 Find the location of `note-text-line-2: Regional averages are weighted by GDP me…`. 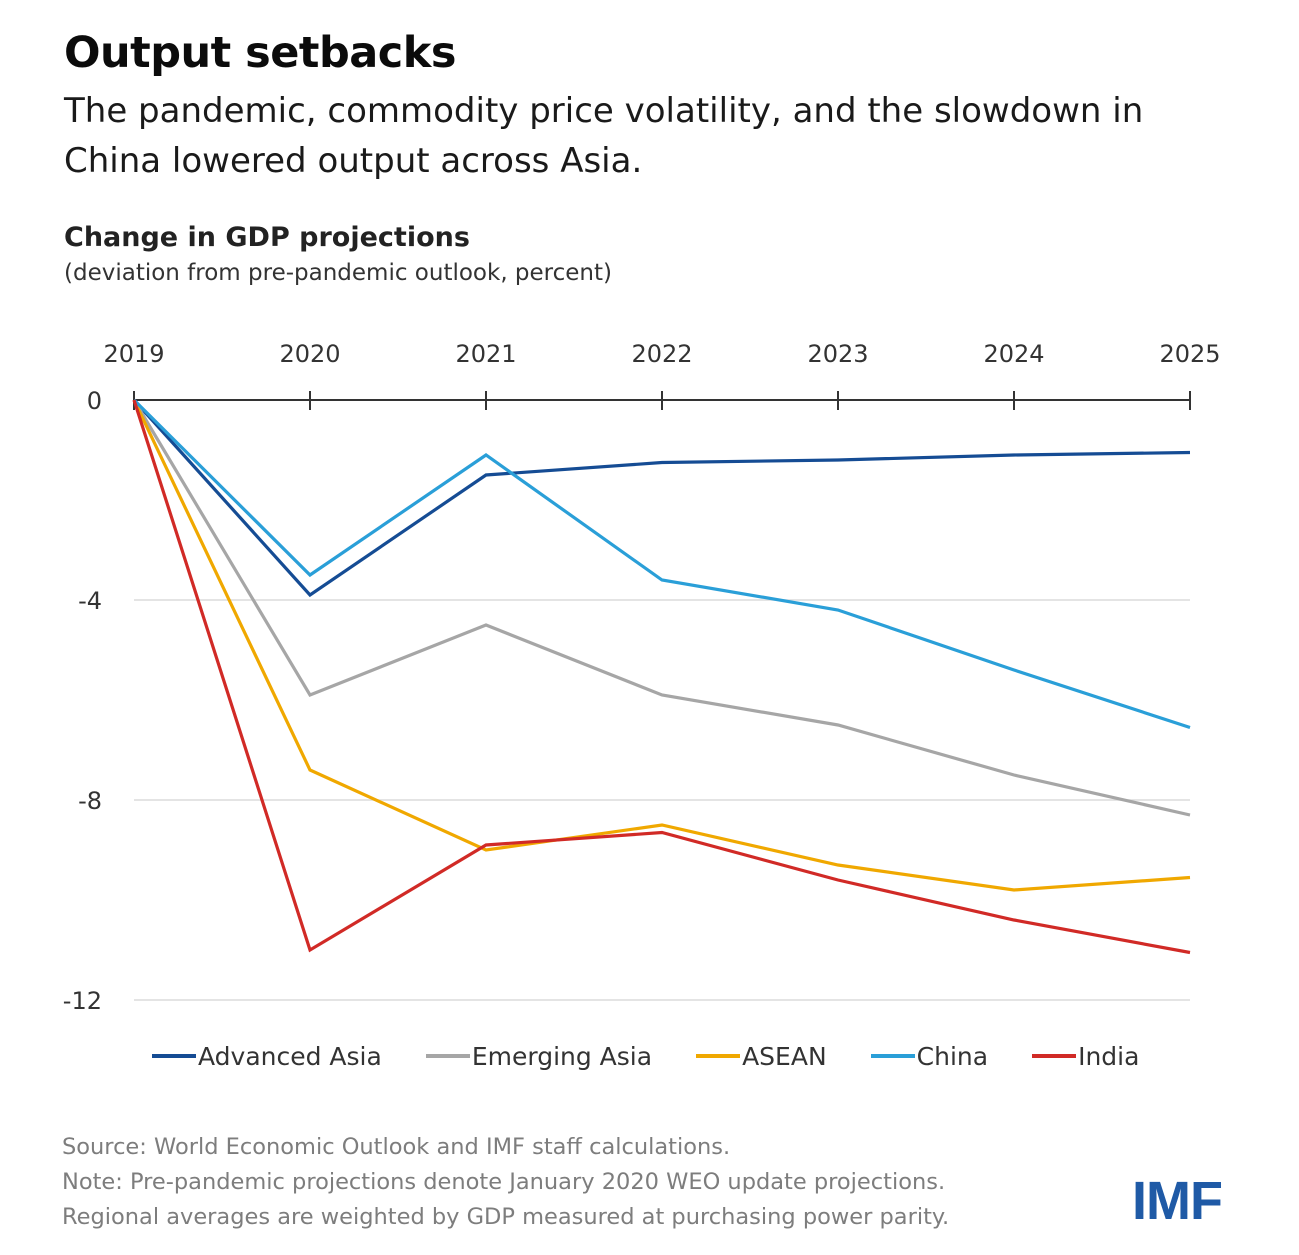

note-text-line-2: Regional averages are weighted by GDP me… is located at coordinates (506, 1217).